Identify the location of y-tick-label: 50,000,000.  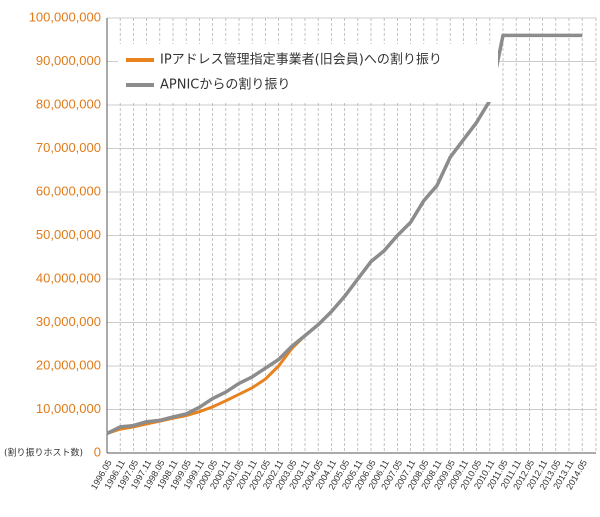
(68, 234).